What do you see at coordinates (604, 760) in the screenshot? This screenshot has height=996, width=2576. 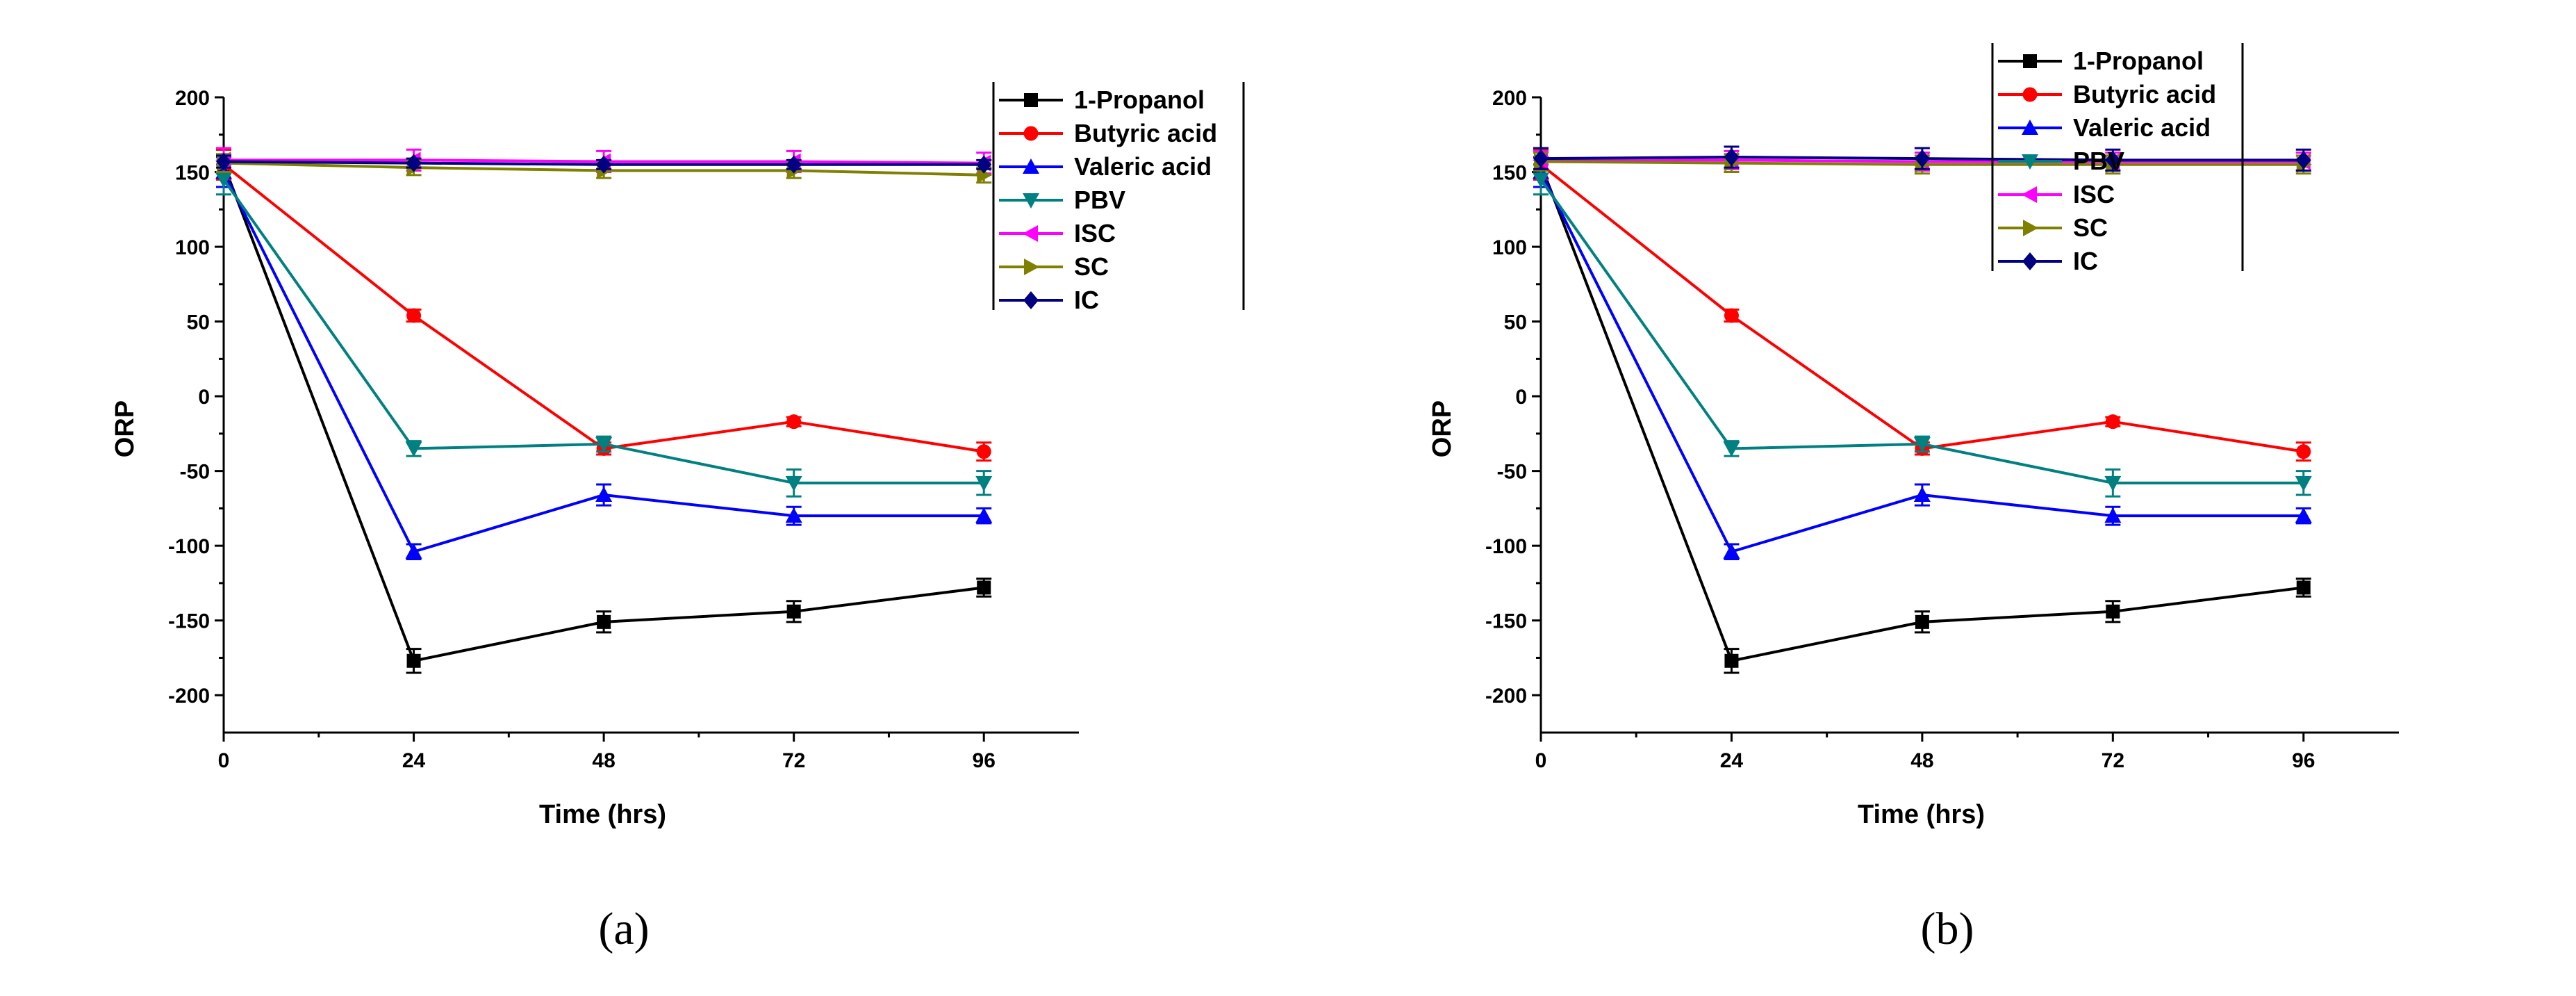 I see `x-tick-label: 48` at bounding box center [604, 760].